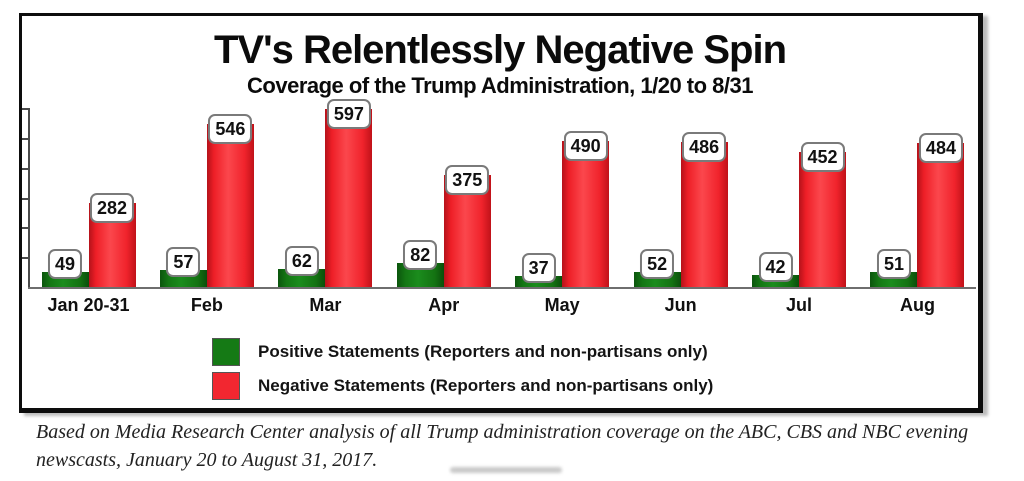 The image size is (1024, 481). Describe the element at coordinates (799, 305) in the screenshot. I see `month-label: Jul` at that location.